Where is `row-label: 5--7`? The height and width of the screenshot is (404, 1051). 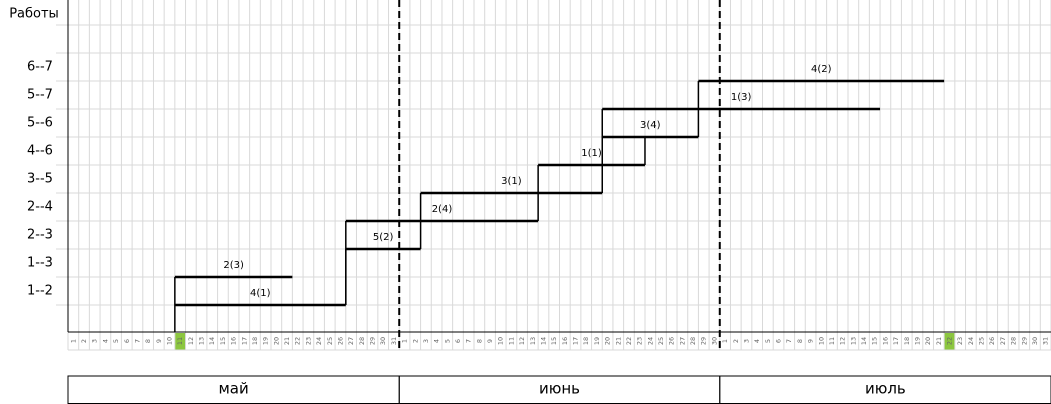 row-label: 5--7 is located at coordinates (40, 95).